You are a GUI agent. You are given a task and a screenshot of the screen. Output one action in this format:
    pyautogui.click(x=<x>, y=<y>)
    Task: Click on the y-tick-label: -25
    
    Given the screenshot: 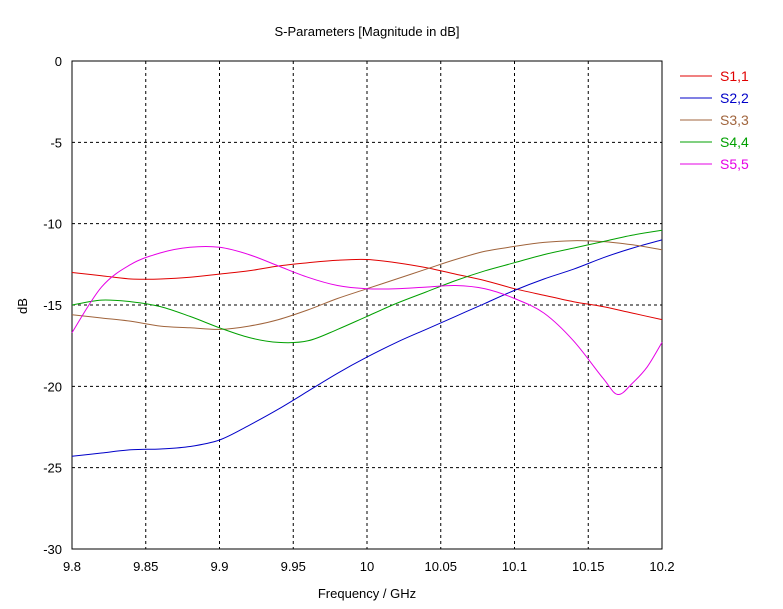 What is the action you would take?
    pyautogui.click(x=52, y=468)
    